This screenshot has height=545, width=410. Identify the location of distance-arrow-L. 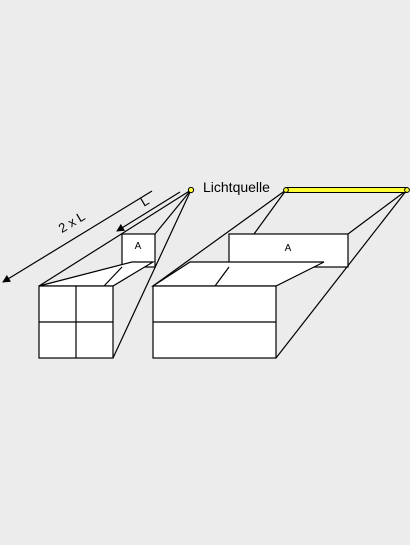
(148, 211).